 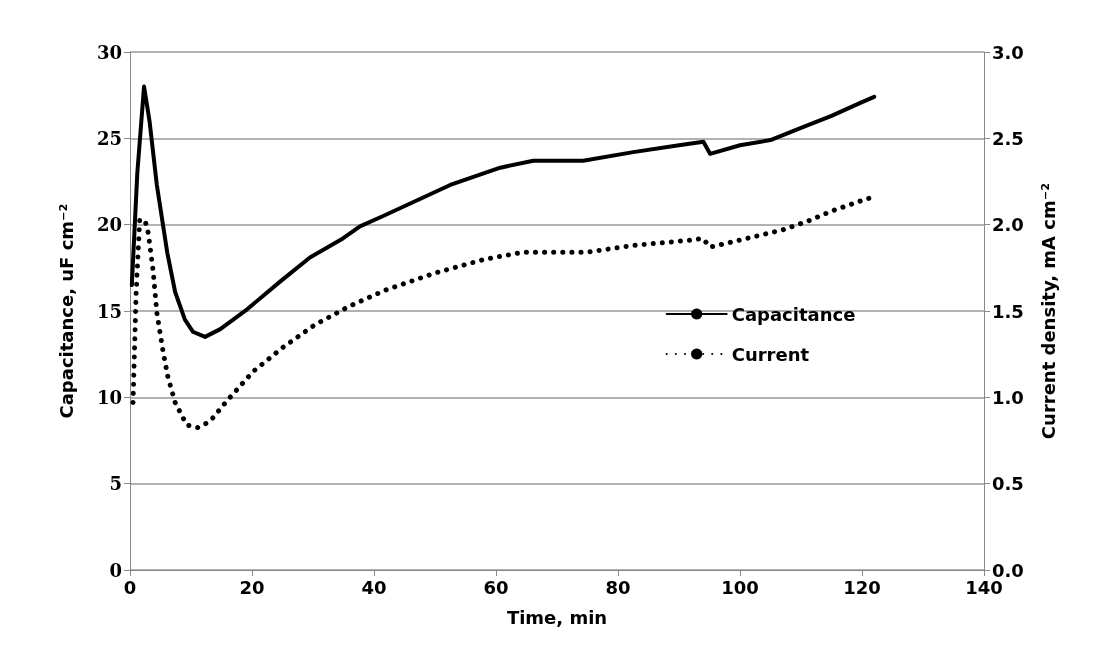 What do you see at coordinates (1048, 311) in the screenshot?
I see `y2-axis-title: Current density, mA cm⁻²` at bounding box center [1048, 311].